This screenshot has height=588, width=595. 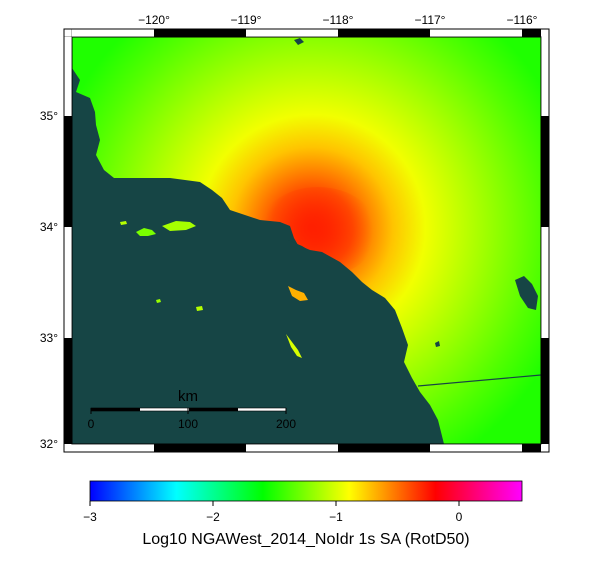 I want to click on island-san-nicolas, so click(x=158, y=301).